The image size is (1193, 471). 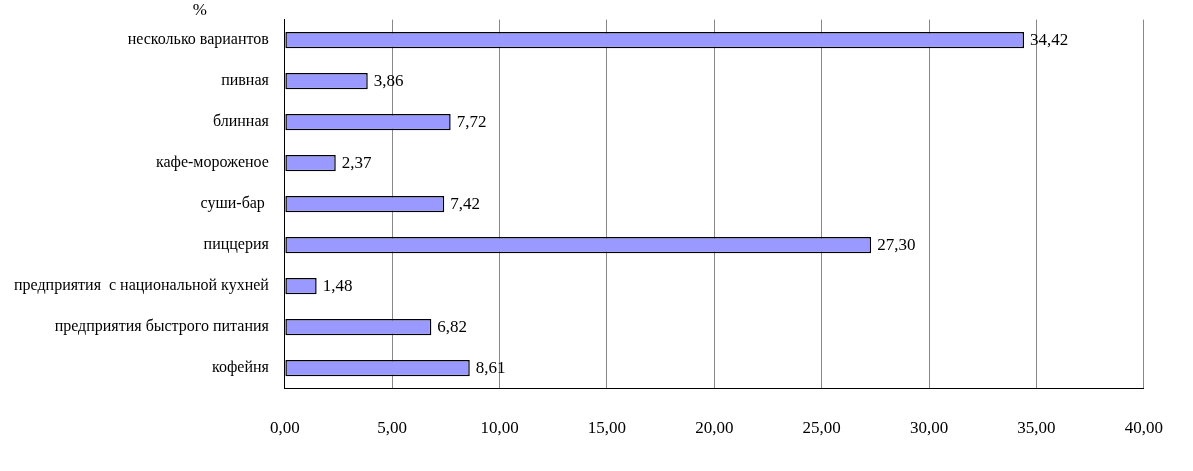 I want to click on x-tick-label: 20,00, so click(x=714, y=428).